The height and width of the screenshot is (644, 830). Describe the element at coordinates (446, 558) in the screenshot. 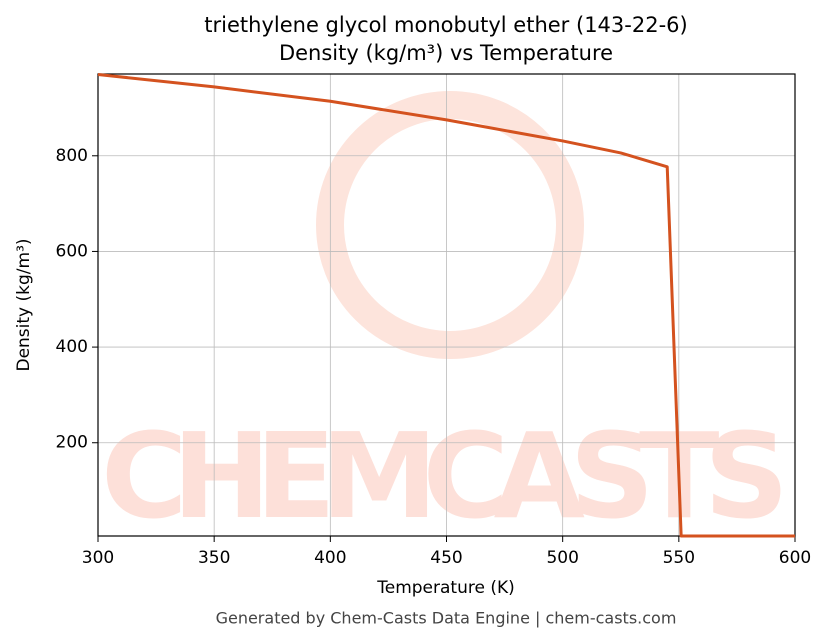

I see `x-tick-label: 450` at that location.